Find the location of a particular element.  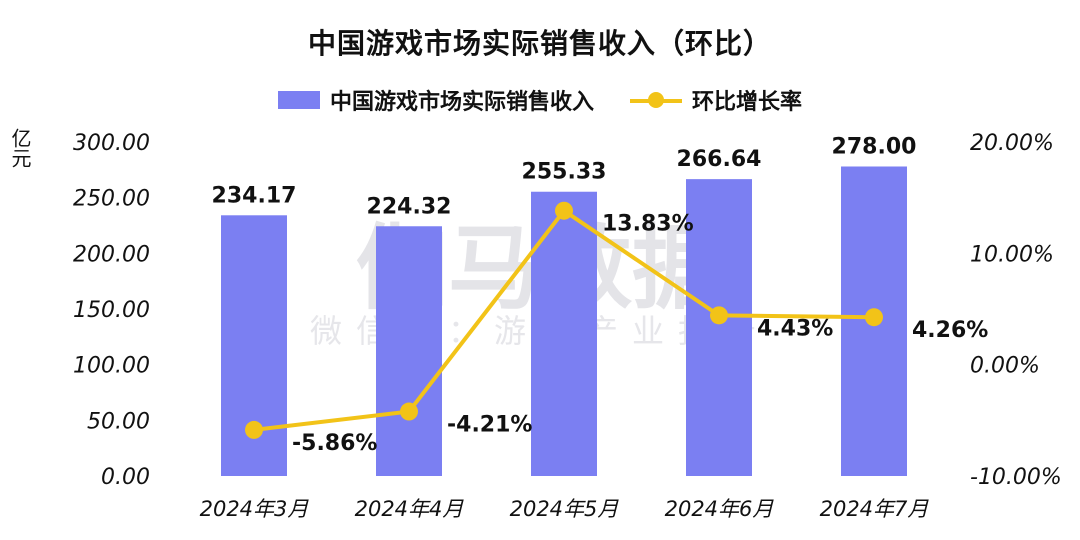

x-axis-tick-label: 2024年7月 is located at coordinates (875, 509).